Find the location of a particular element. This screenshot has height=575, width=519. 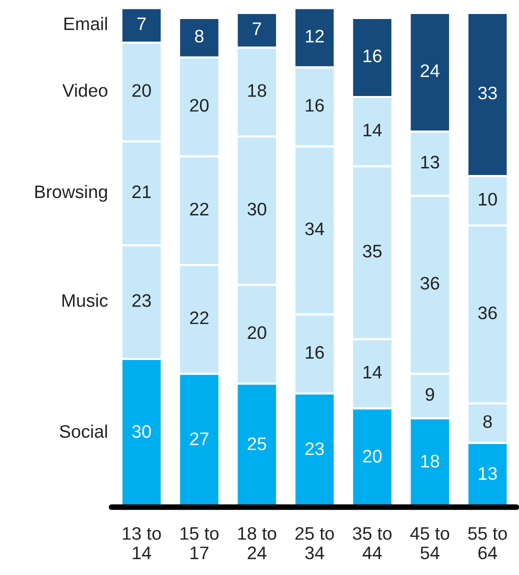

x-tick-label: 35 to 44 is located at coordinates (372, 543).